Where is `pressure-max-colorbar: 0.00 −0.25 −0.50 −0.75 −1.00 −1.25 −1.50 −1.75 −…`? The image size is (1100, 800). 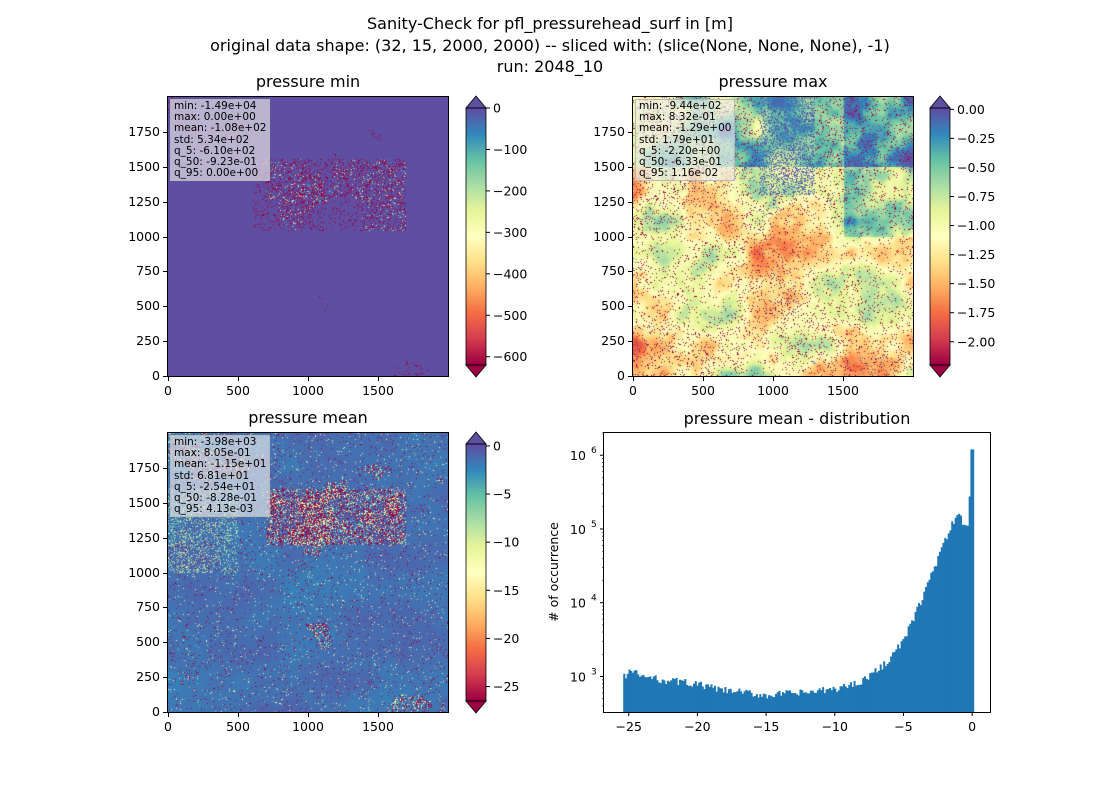 pressure-max-colorbar: 0.00 −0.25 −0.50 −0.75 −1.00 −1.25 −1.50 −1.75 −… is located at coordinates (962, 236).